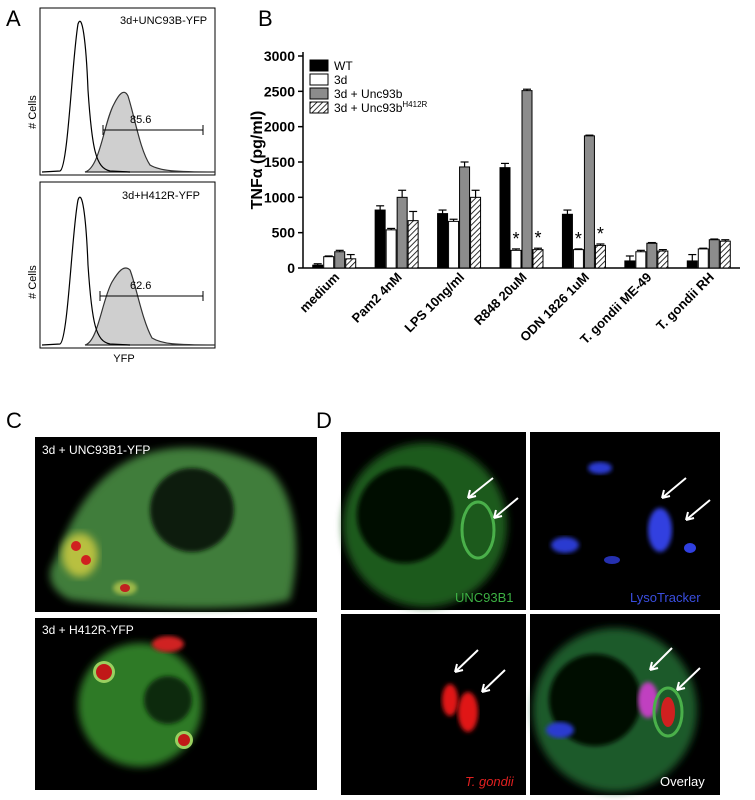 This screenshot has width=755, height=800. I want to click on image-caption: T. gondii, so click(490, 781).